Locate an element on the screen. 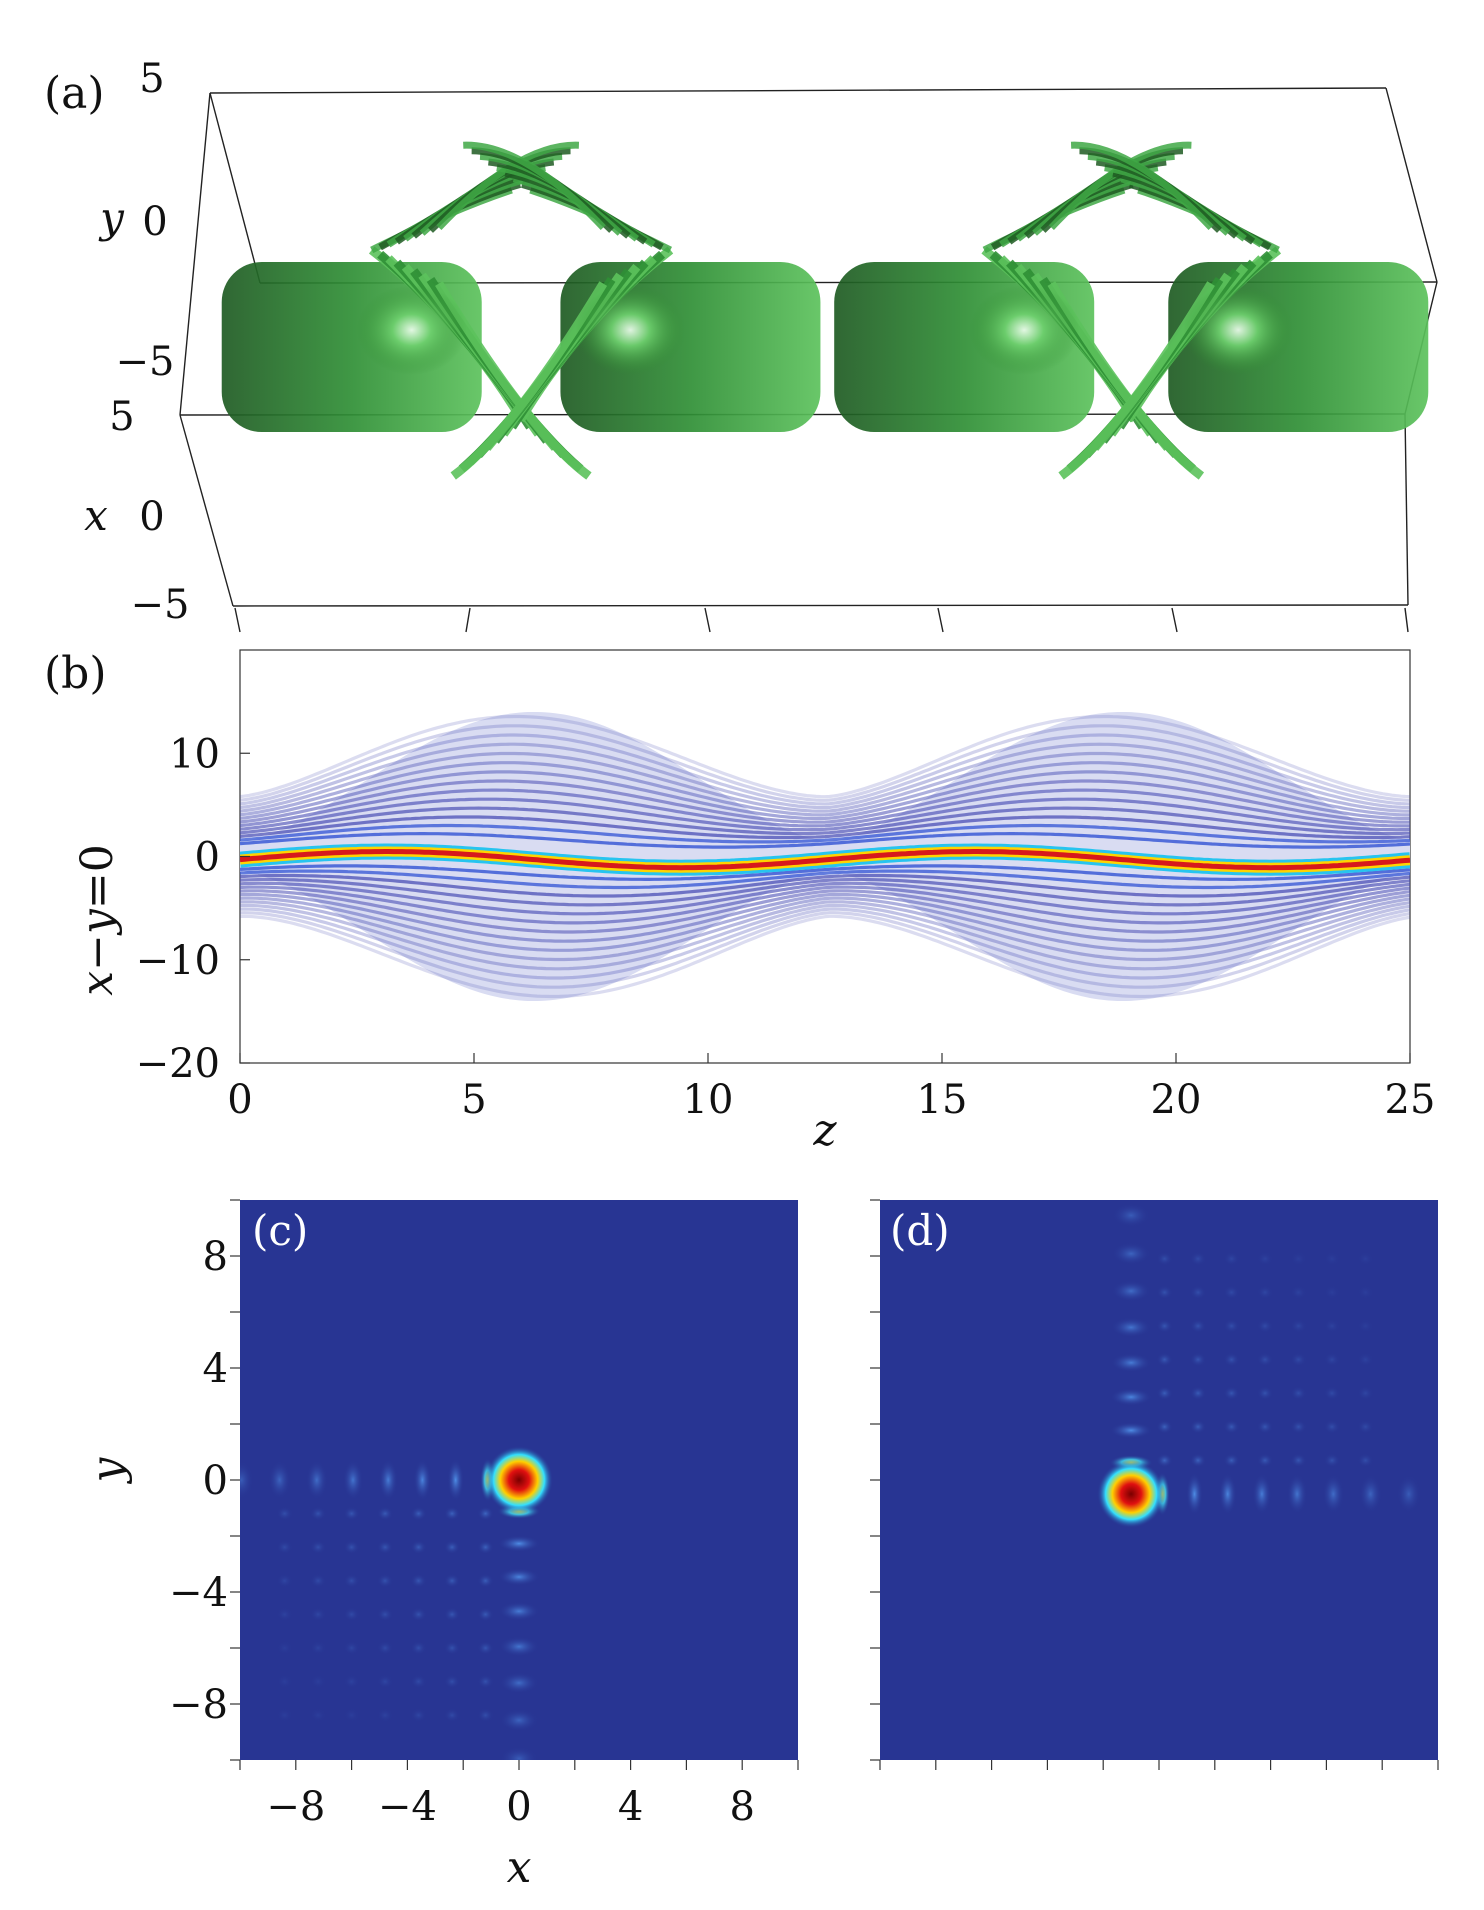 This screenshot has width=1484, height=1910. b-xtick-label: 10 is located at coordinates (708, 1100).